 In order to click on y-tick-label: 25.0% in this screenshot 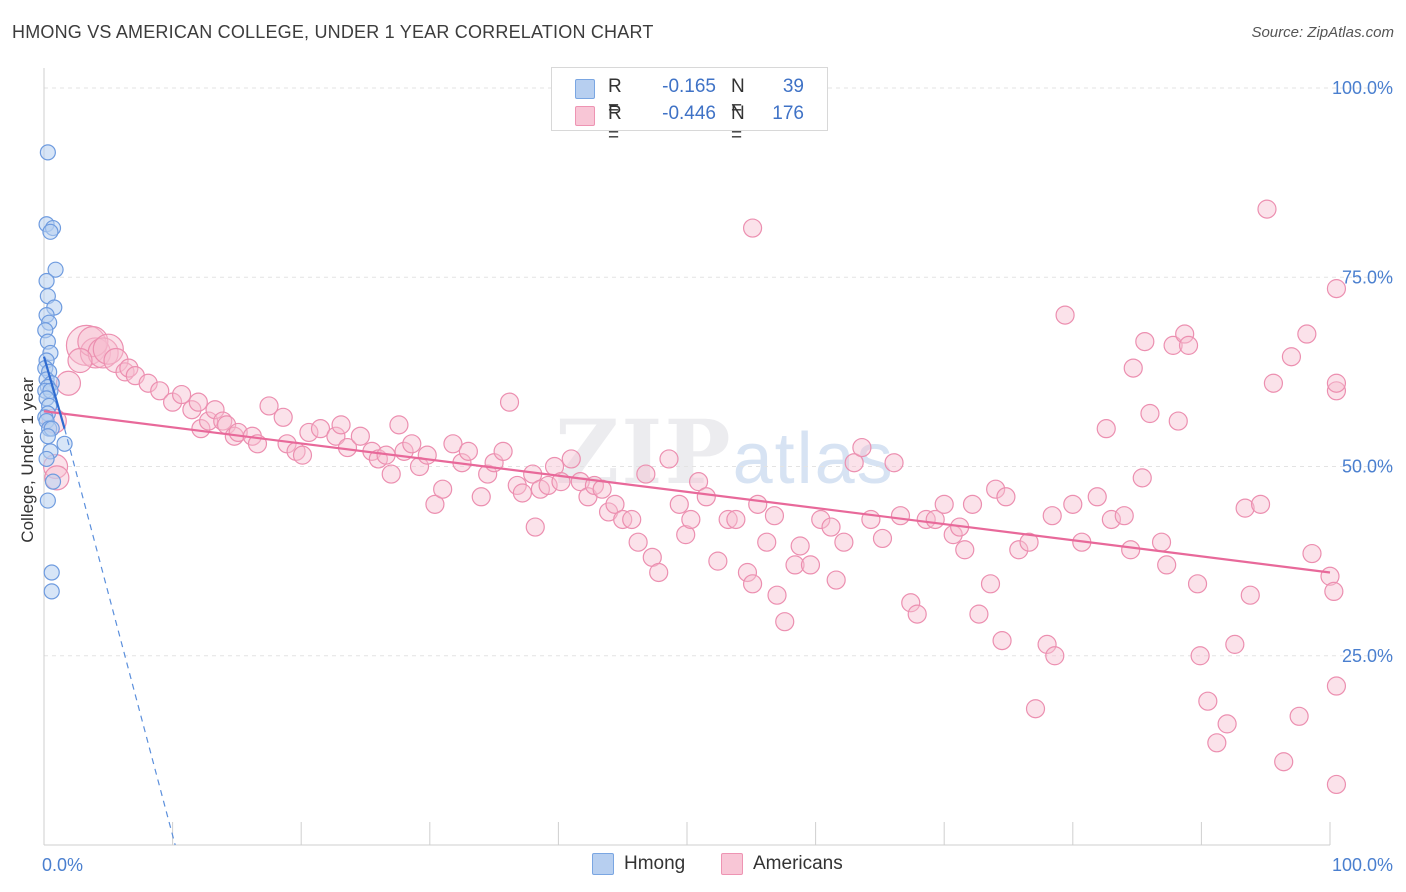, I will do `click(1367, 656)`.